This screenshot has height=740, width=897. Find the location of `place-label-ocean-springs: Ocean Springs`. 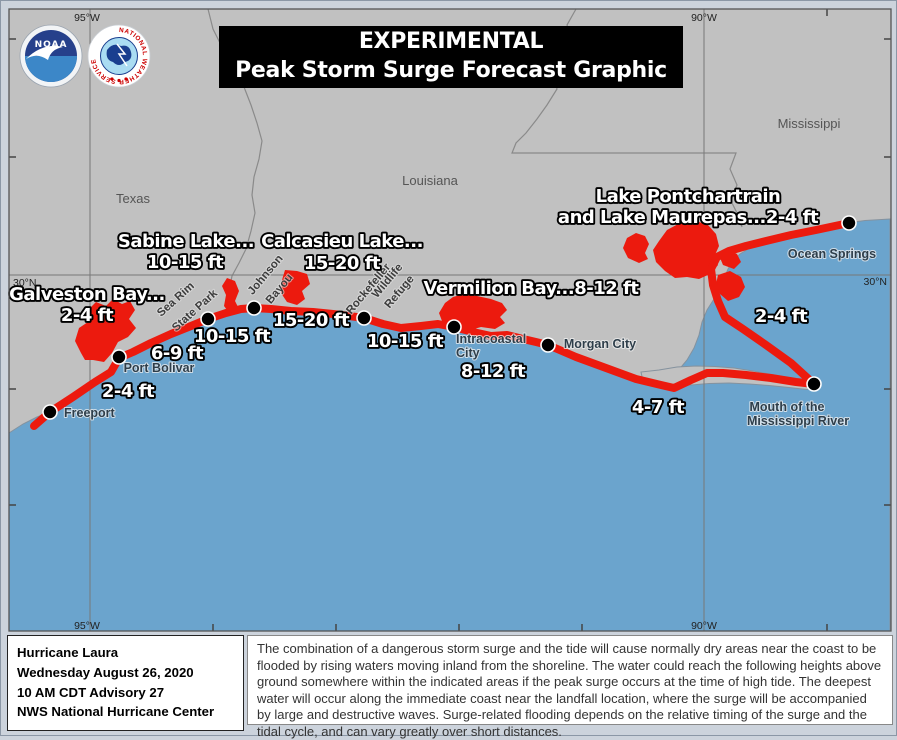

place-label-ocean-springs: Ocean Springs is located at coordinates (832, 254).